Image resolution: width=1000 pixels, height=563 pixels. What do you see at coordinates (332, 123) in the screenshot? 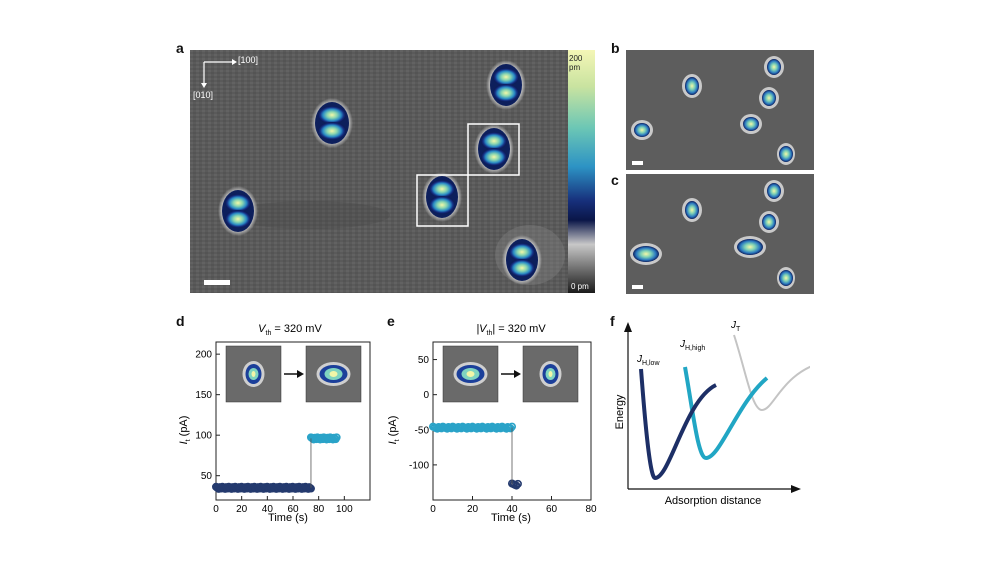
I see `molecule` at bounding box center [332, 123].